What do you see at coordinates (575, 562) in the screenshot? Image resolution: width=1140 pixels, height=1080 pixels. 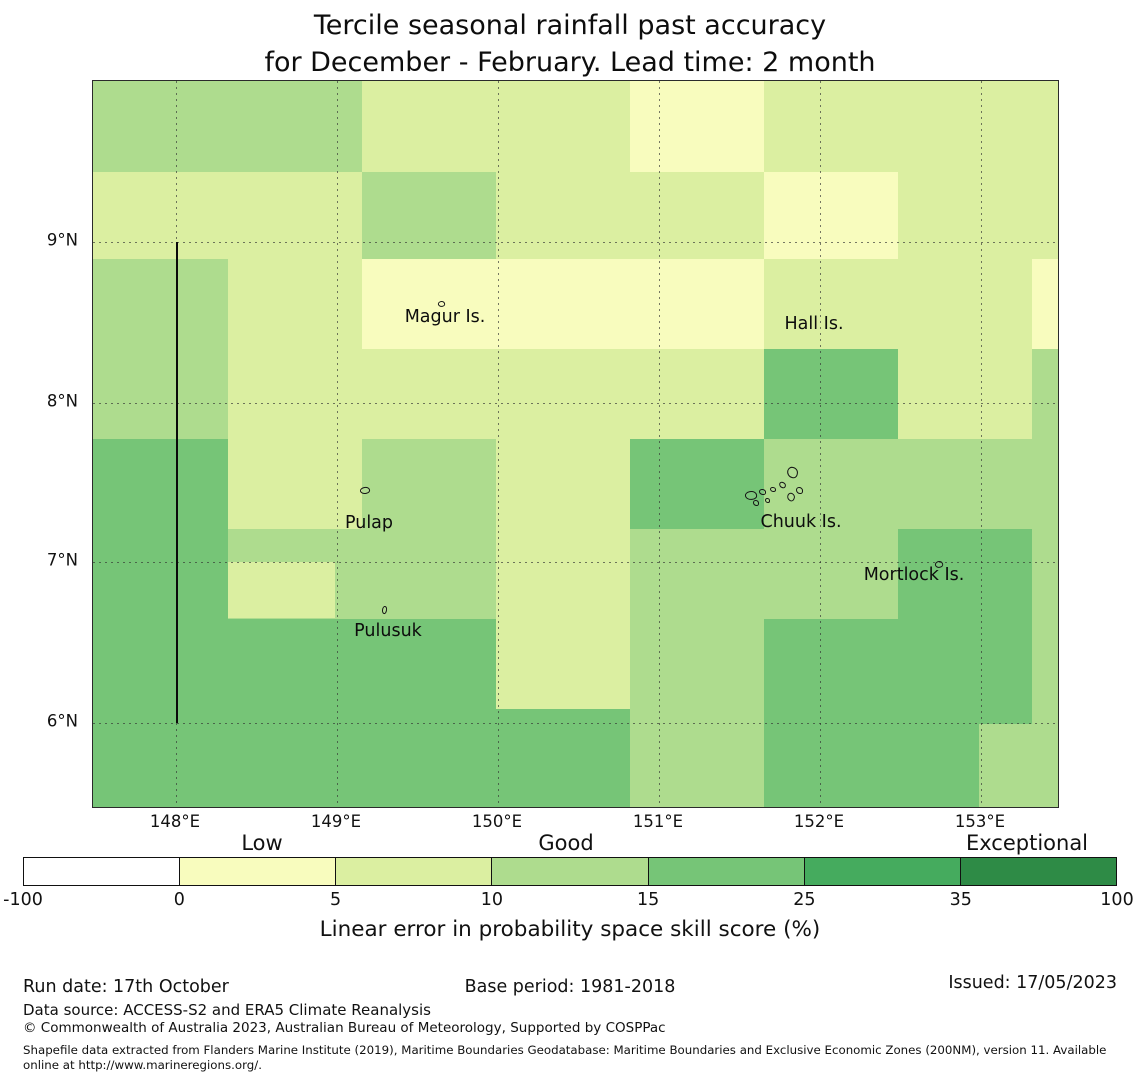 I see `gridline-7°N` at bounding box center [575, 562].